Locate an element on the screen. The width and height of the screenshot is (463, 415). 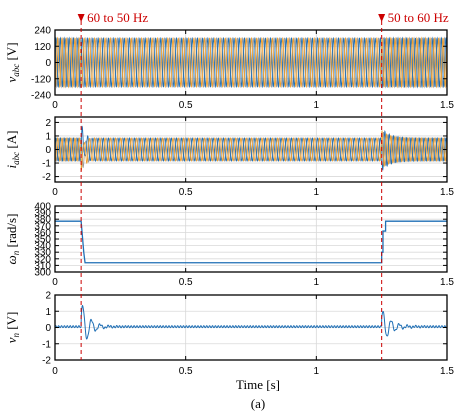
y-tick-label: 330 is located at coordinates (42, 253).